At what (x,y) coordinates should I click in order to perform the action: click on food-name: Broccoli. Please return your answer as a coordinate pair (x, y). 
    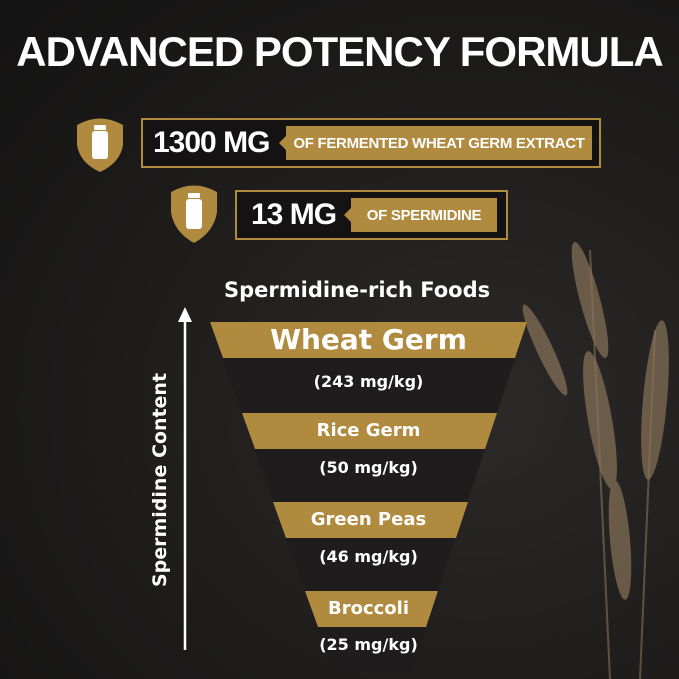
    Looking at the image, I should click on (368, 608).